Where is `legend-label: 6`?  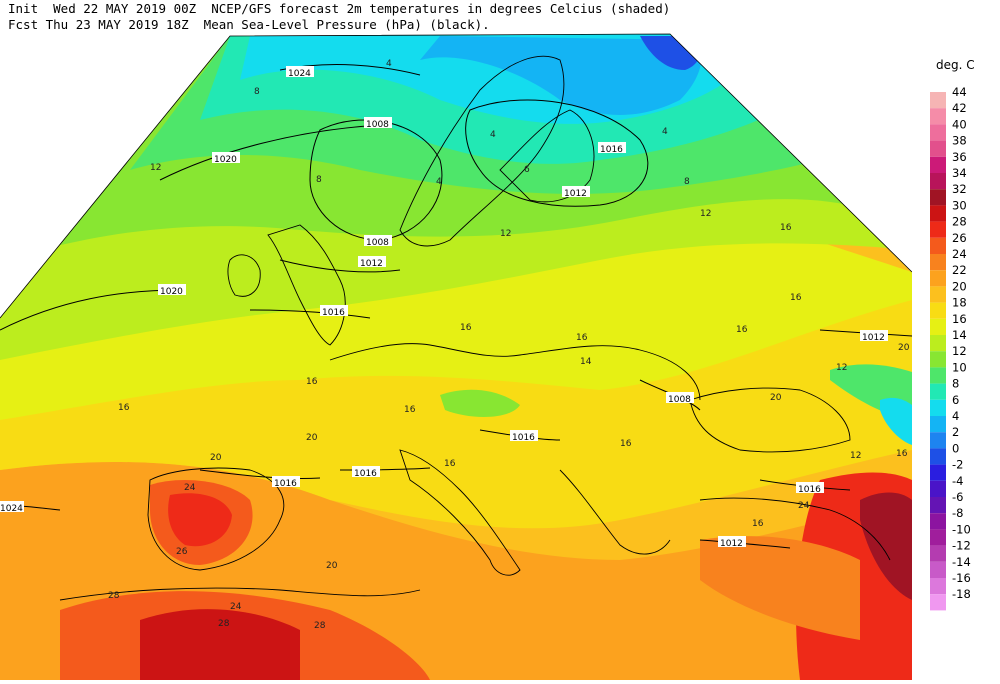
legend-label: 6 is located at coordinates (955, 400).